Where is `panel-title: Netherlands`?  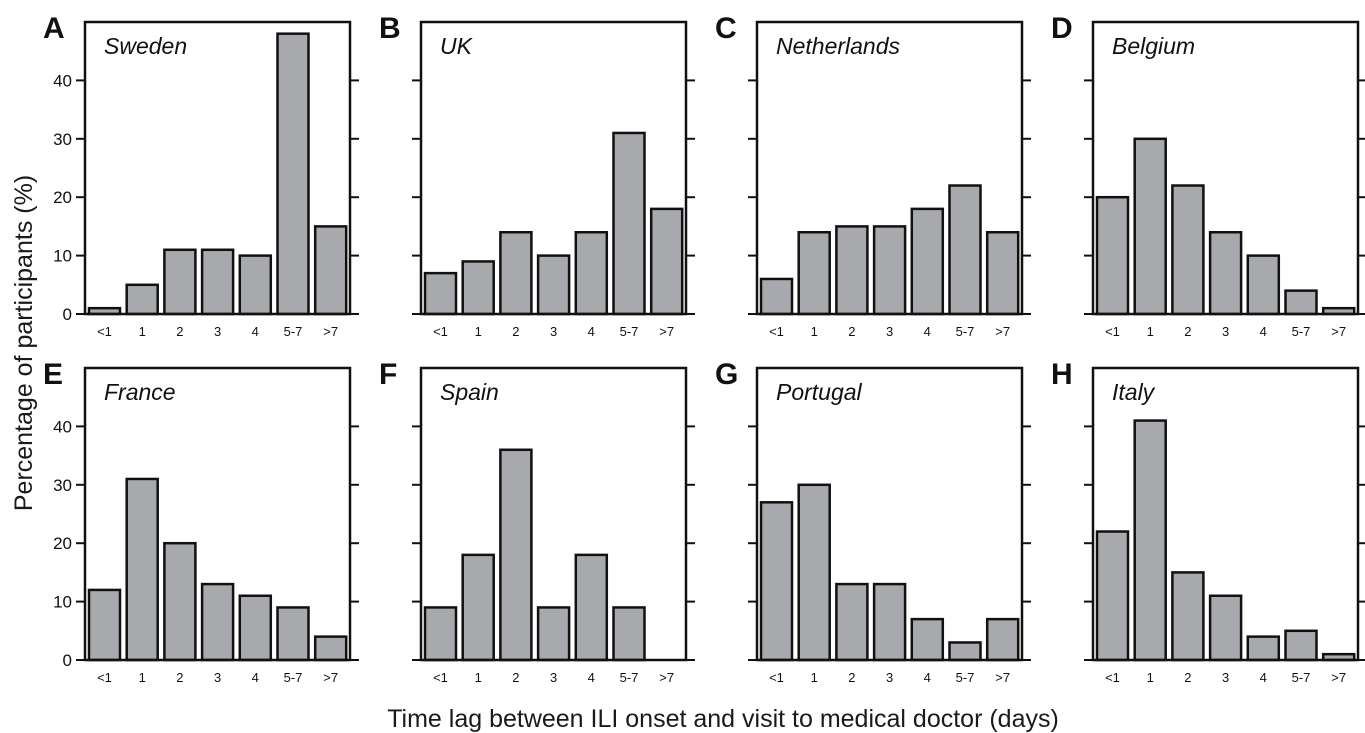
panel-title: Netherlands is located at coordinates (838, 46).